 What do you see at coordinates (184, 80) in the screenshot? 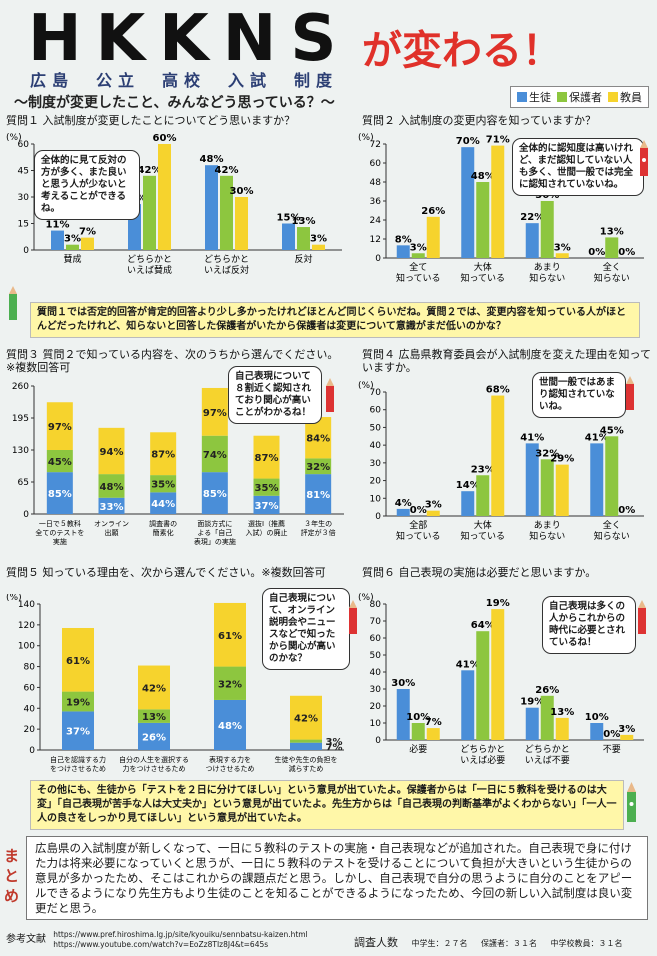
I see `poster-subtitle: 広島 公立 高校 入試 制度` at bounding box center [184, 80].